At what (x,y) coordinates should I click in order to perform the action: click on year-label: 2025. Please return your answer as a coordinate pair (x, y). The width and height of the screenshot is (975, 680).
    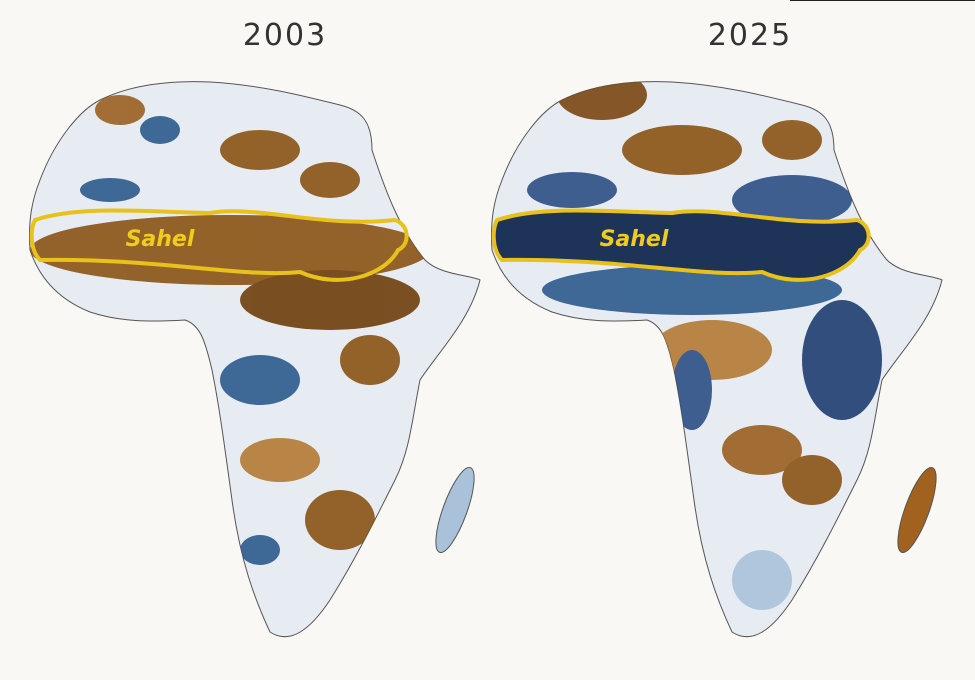
    Looking at the image, I should click on (750, 35).